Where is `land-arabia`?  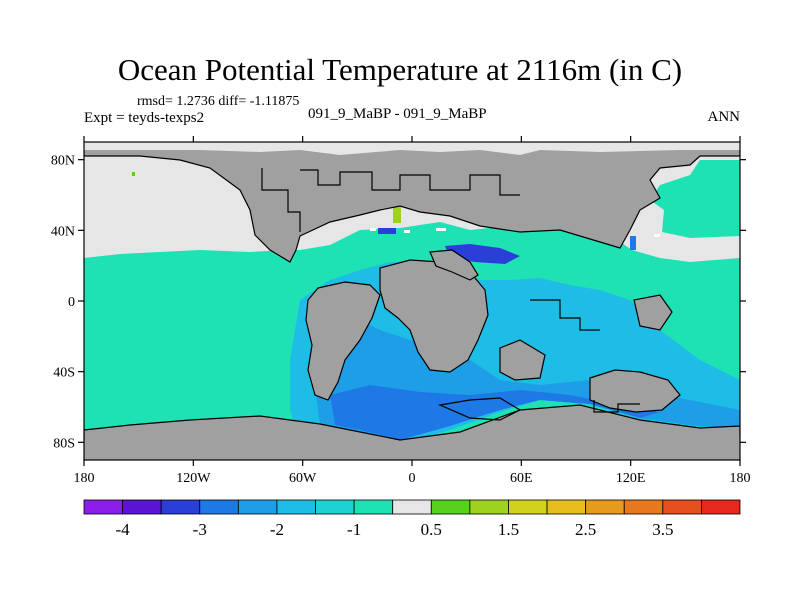 land-arabia is located at coordinates (454, 265).